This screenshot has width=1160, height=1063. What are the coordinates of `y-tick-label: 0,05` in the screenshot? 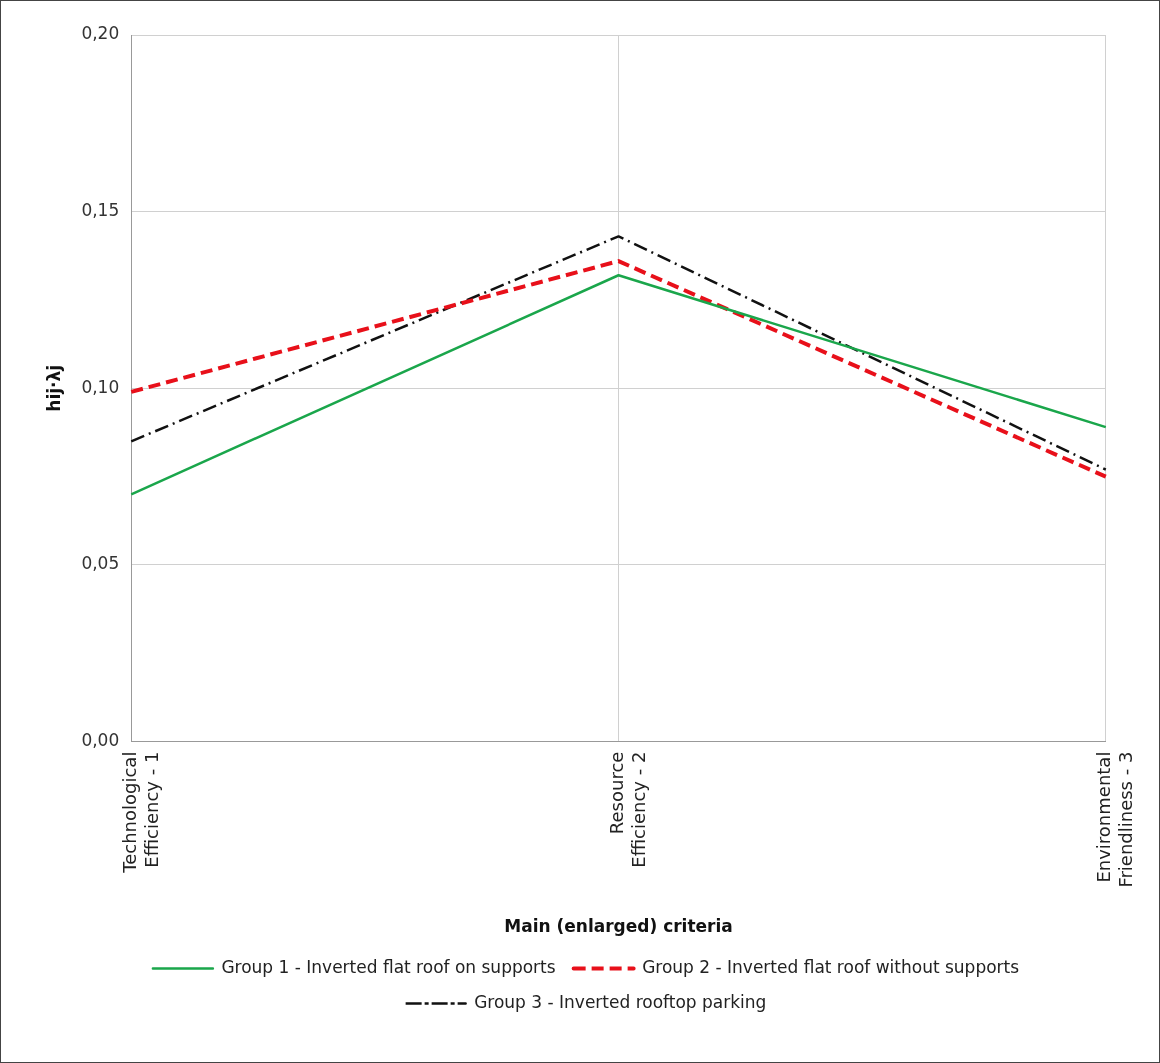 It's located at (100, 563).